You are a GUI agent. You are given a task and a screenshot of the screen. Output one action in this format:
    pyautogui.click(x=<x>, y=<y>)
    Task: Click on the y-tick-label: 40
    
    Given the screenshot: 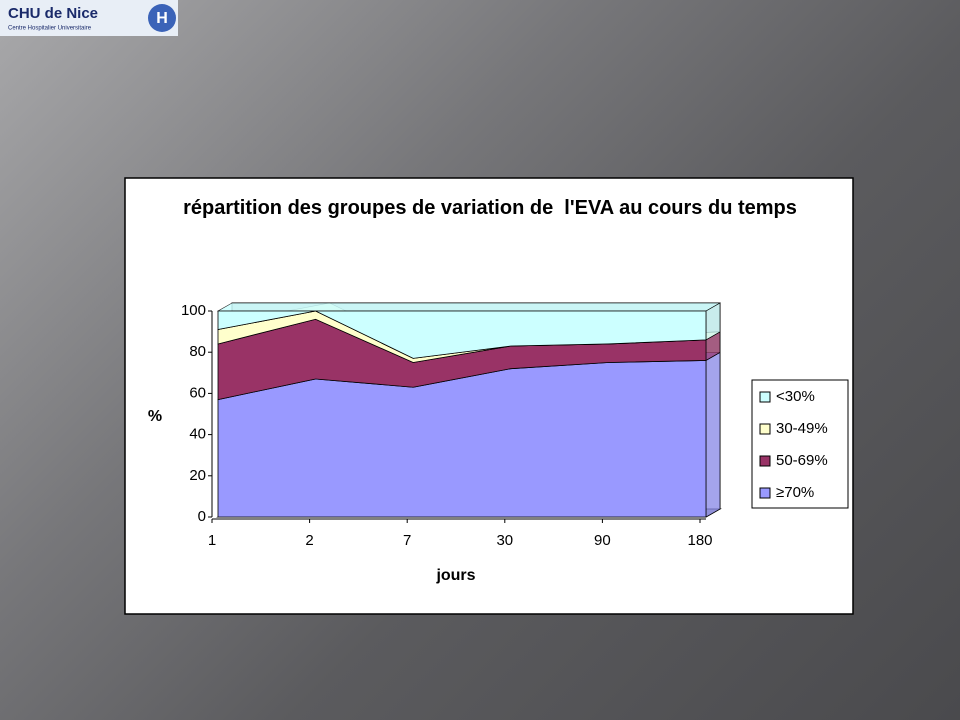 What is the action you would take?
    pyautogui.click(x=197, y=434)
    